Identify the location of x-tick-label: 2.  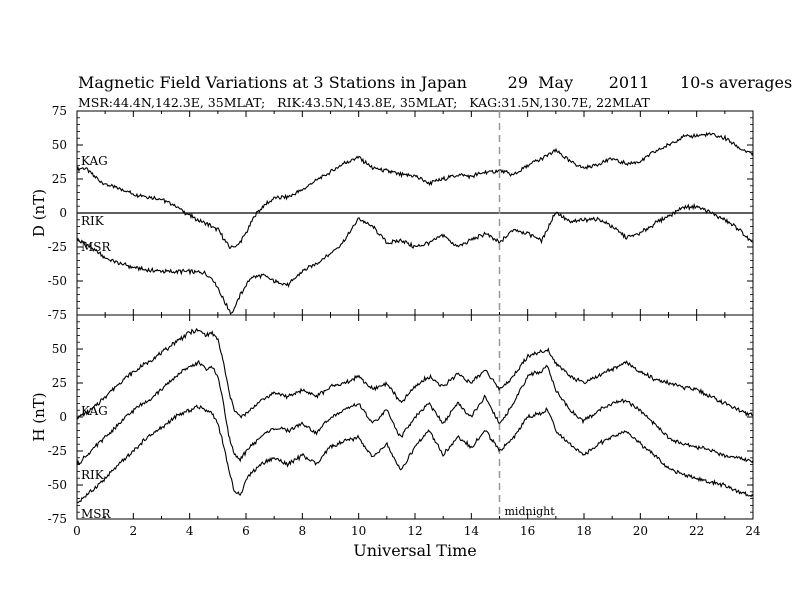
(134, 531).